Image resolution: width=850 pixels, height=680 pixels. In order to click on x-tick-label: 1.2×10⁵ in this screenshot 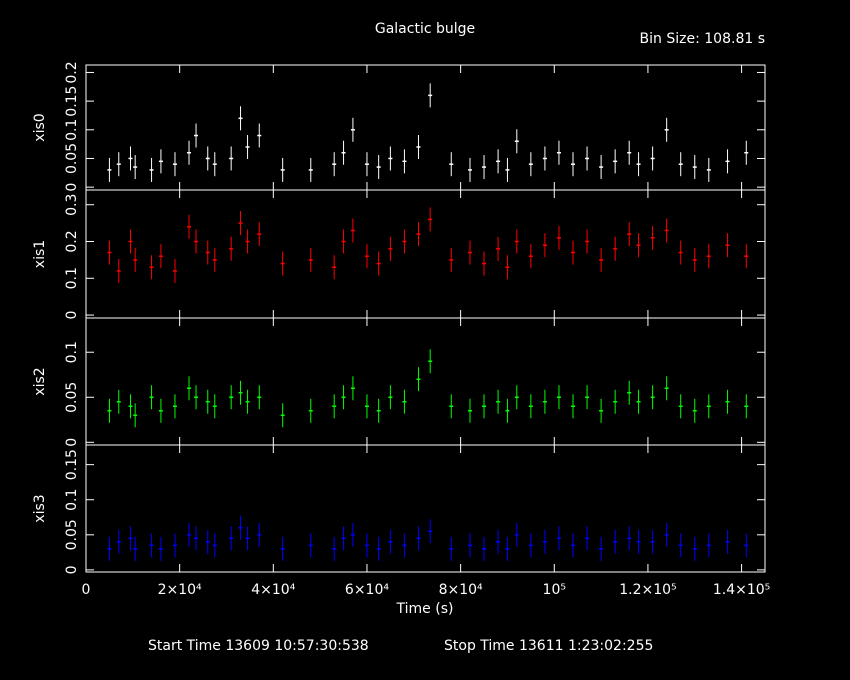, I will do `click(647, 590)`.